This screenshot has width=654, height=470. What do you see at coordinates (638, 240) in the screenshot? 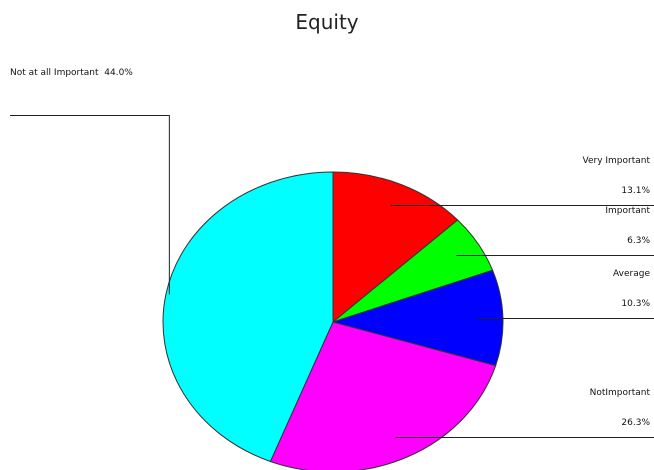
I see `value-label: 6.3%` at bounding box center [638, 240].